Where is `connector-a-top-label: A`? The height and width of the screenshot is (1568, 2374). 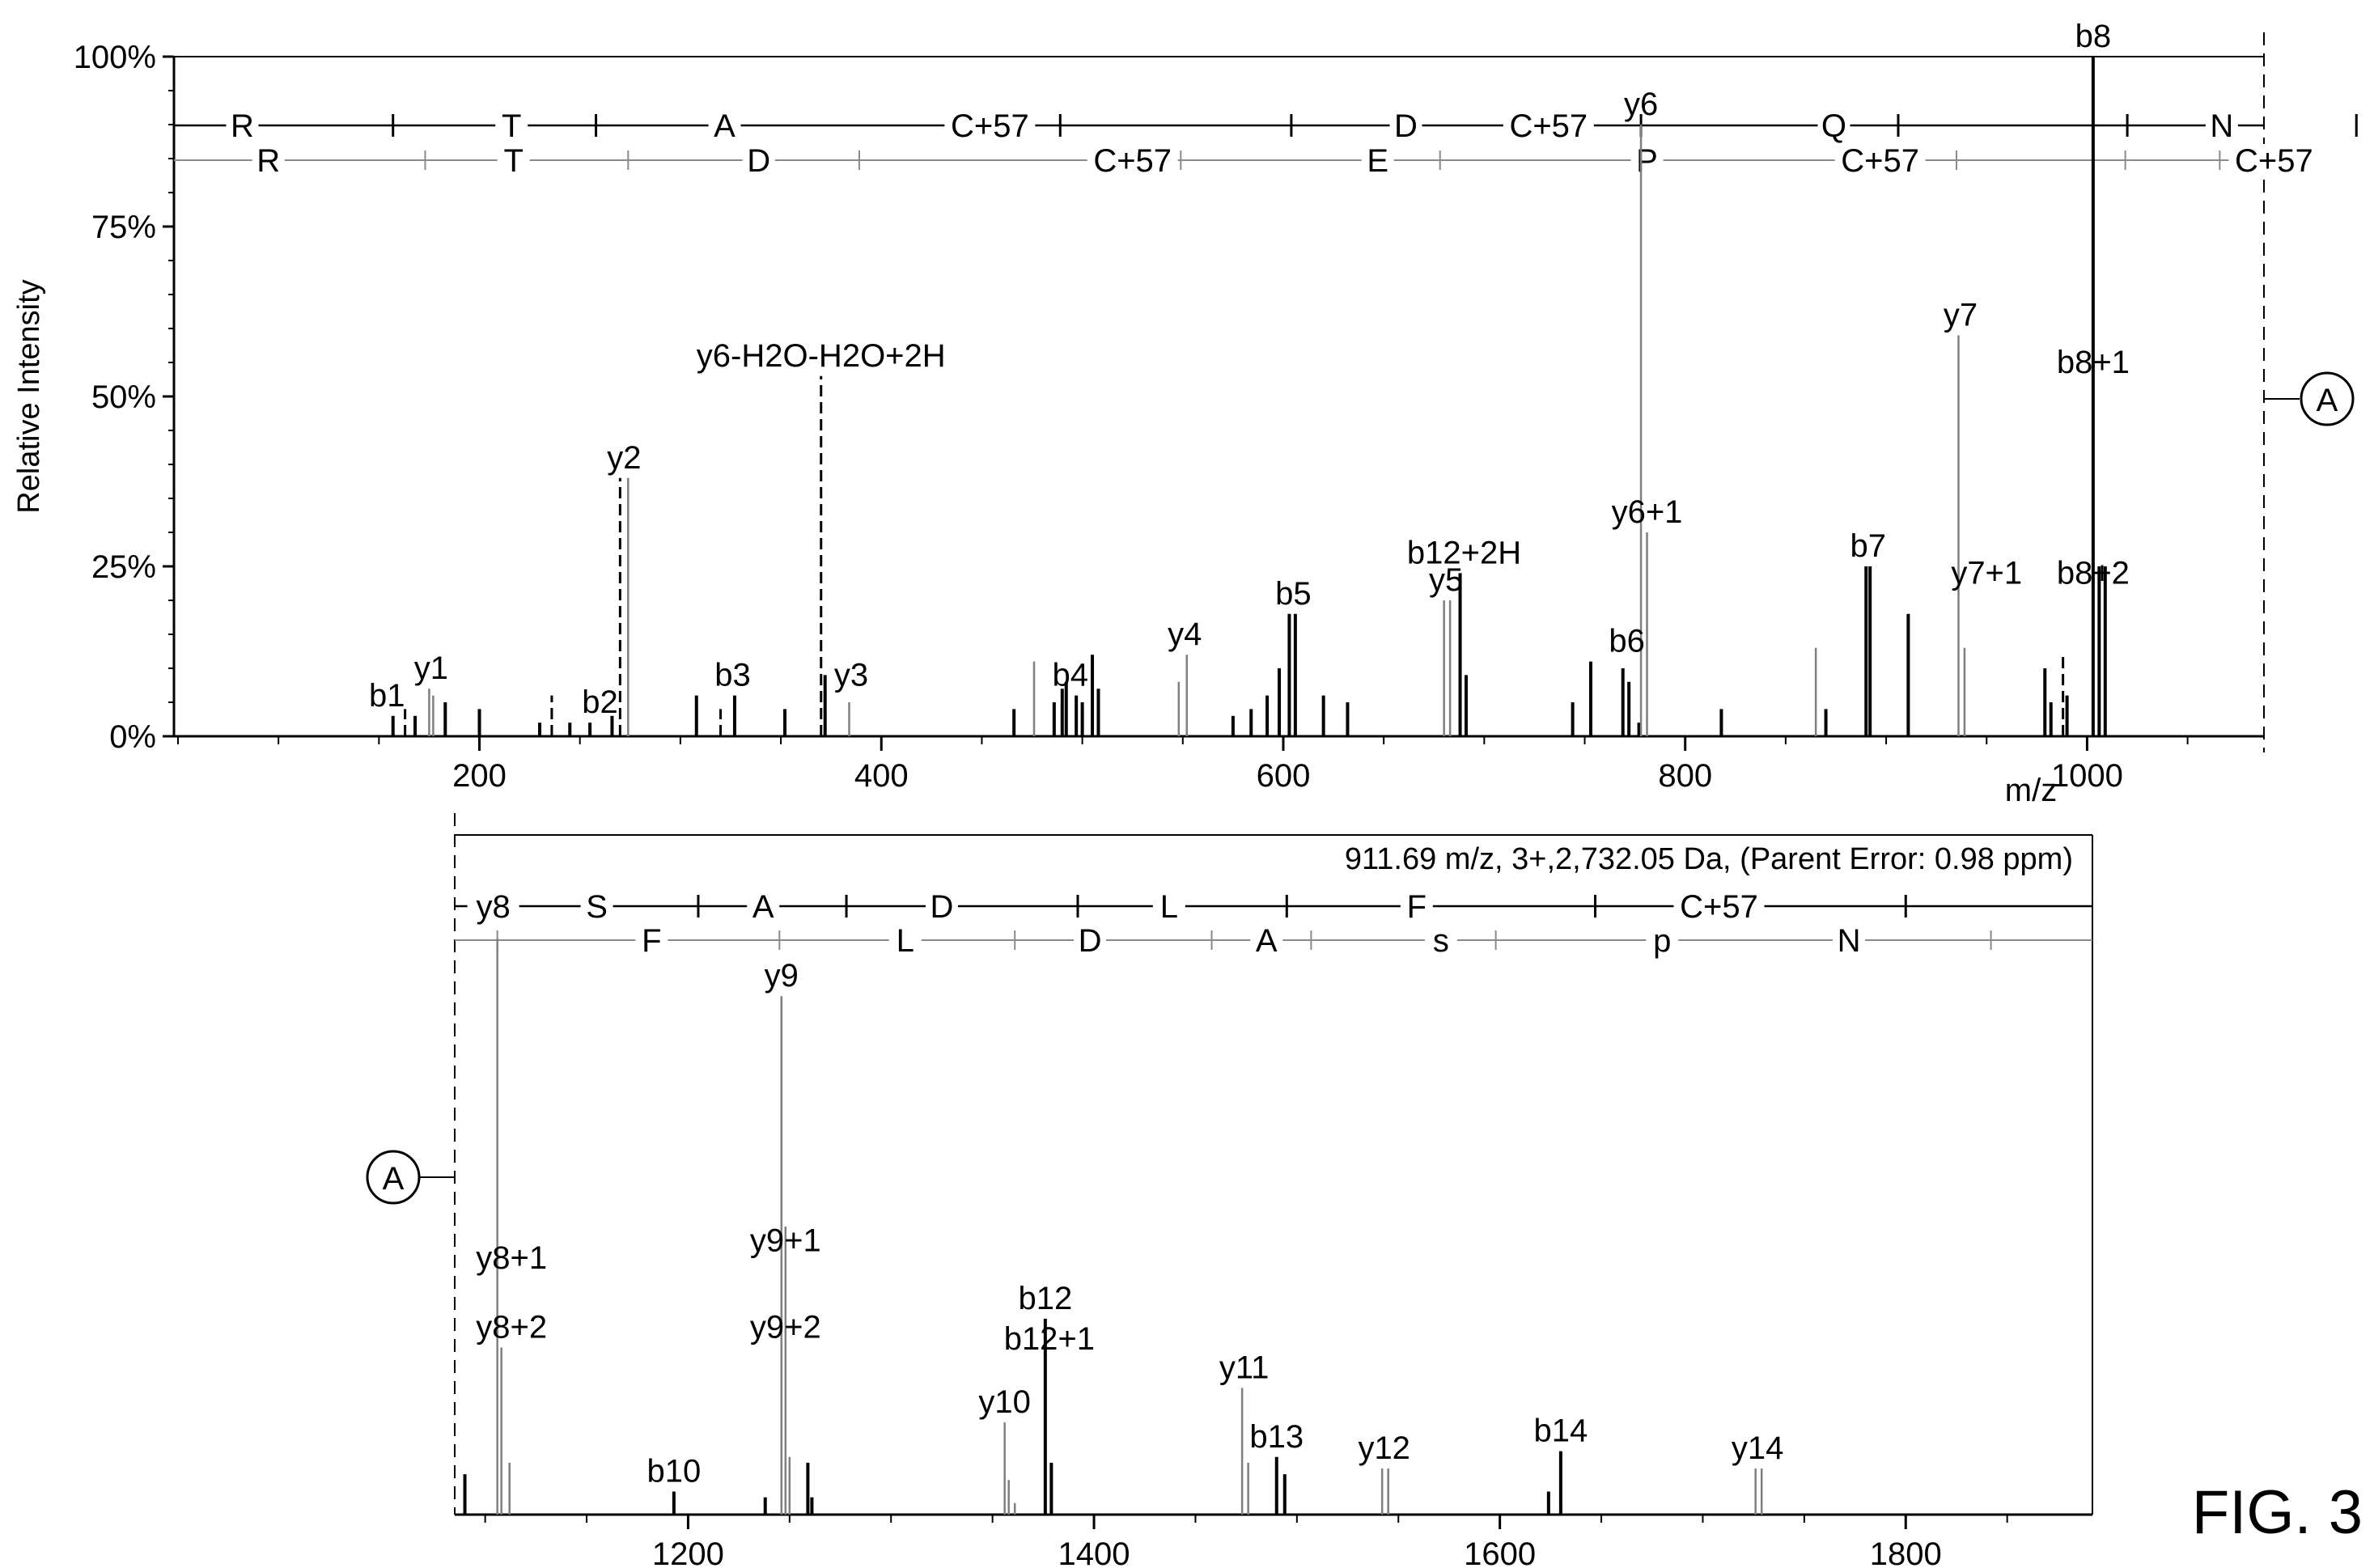
connector-a-top-label: A is located at coordinates (2327, 401).